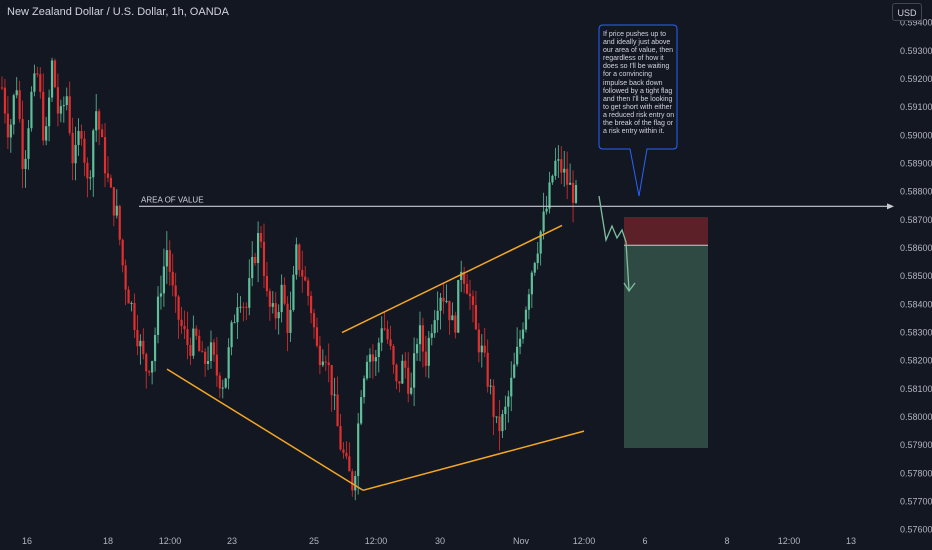  What do you see at coordinates (666, 347) in the screenshot?
I see `take-profit-zone` at bounding box center [666, 347].